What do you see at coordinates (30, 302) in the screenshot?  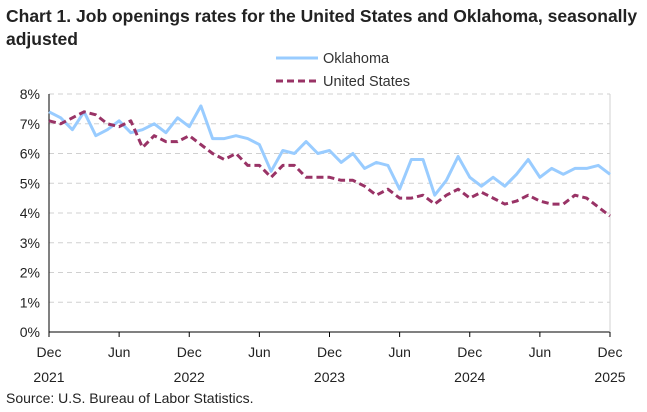 I see `y-tick-label: 1%` at bounding box center [30, 302].